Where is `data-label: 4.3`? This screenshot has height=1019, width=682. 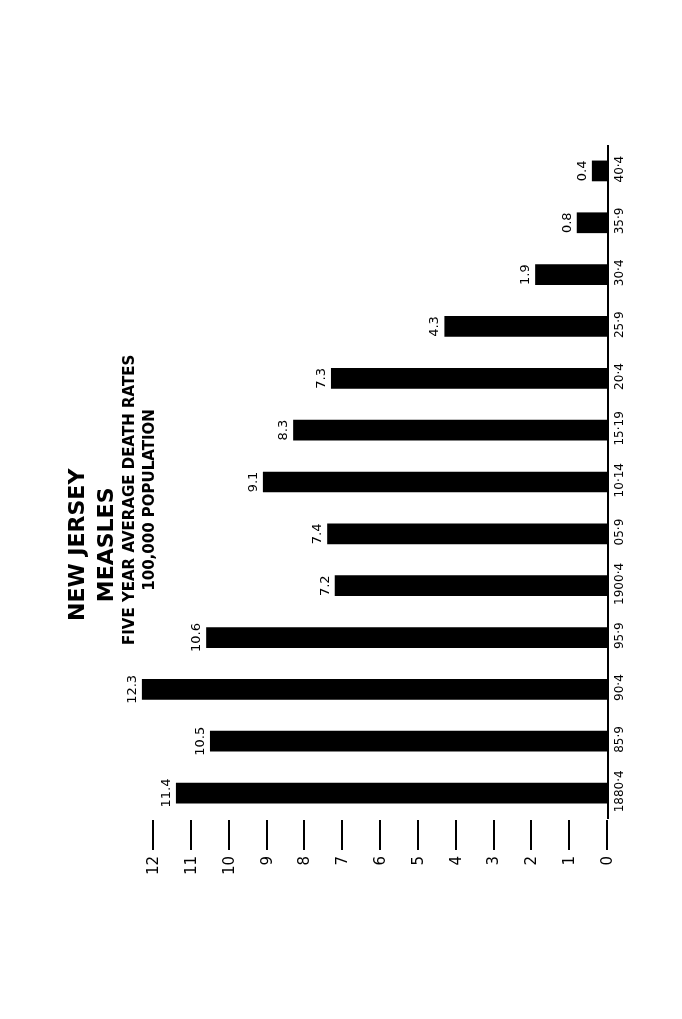 data-label: 4.3 is located at coordinates (434, 326).